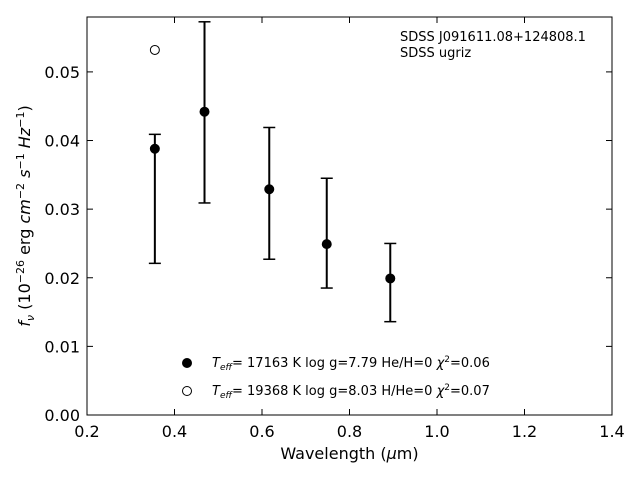  What do you see at coordinates (436, 431) in the screenshot?
I see `x-tick-label: 1.0` at bounding box center [436, 431].